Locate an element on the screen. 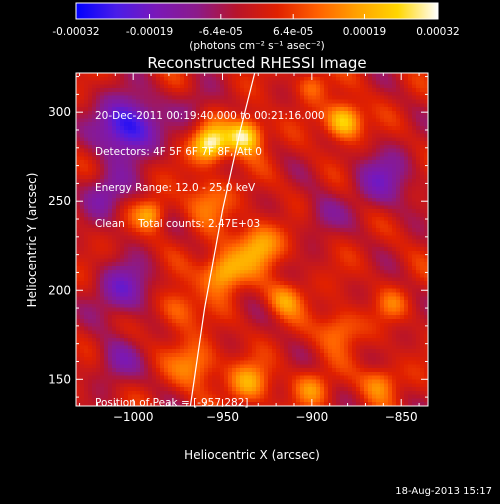 The width and height of the screenshot is (500, 504). y-tick-label: 150 is located at coordinates (59, 379).